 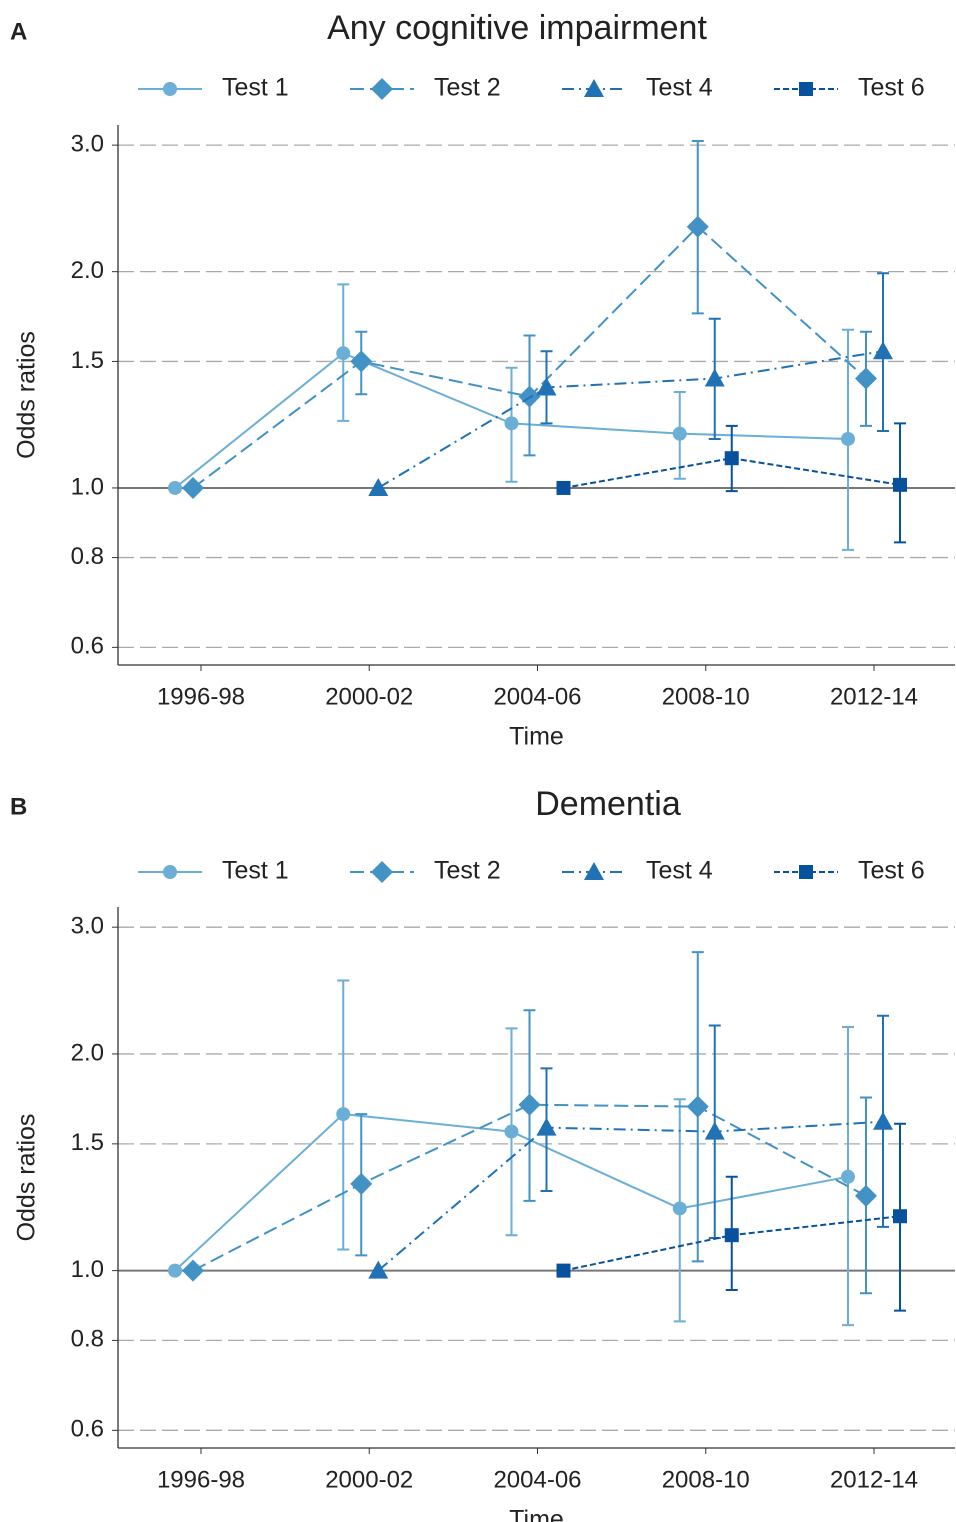 What do you see at coordinates (517, 28) in the screenshot?
I see `chart-title: Any cognitive impairment` at bounding box center [517, 28].